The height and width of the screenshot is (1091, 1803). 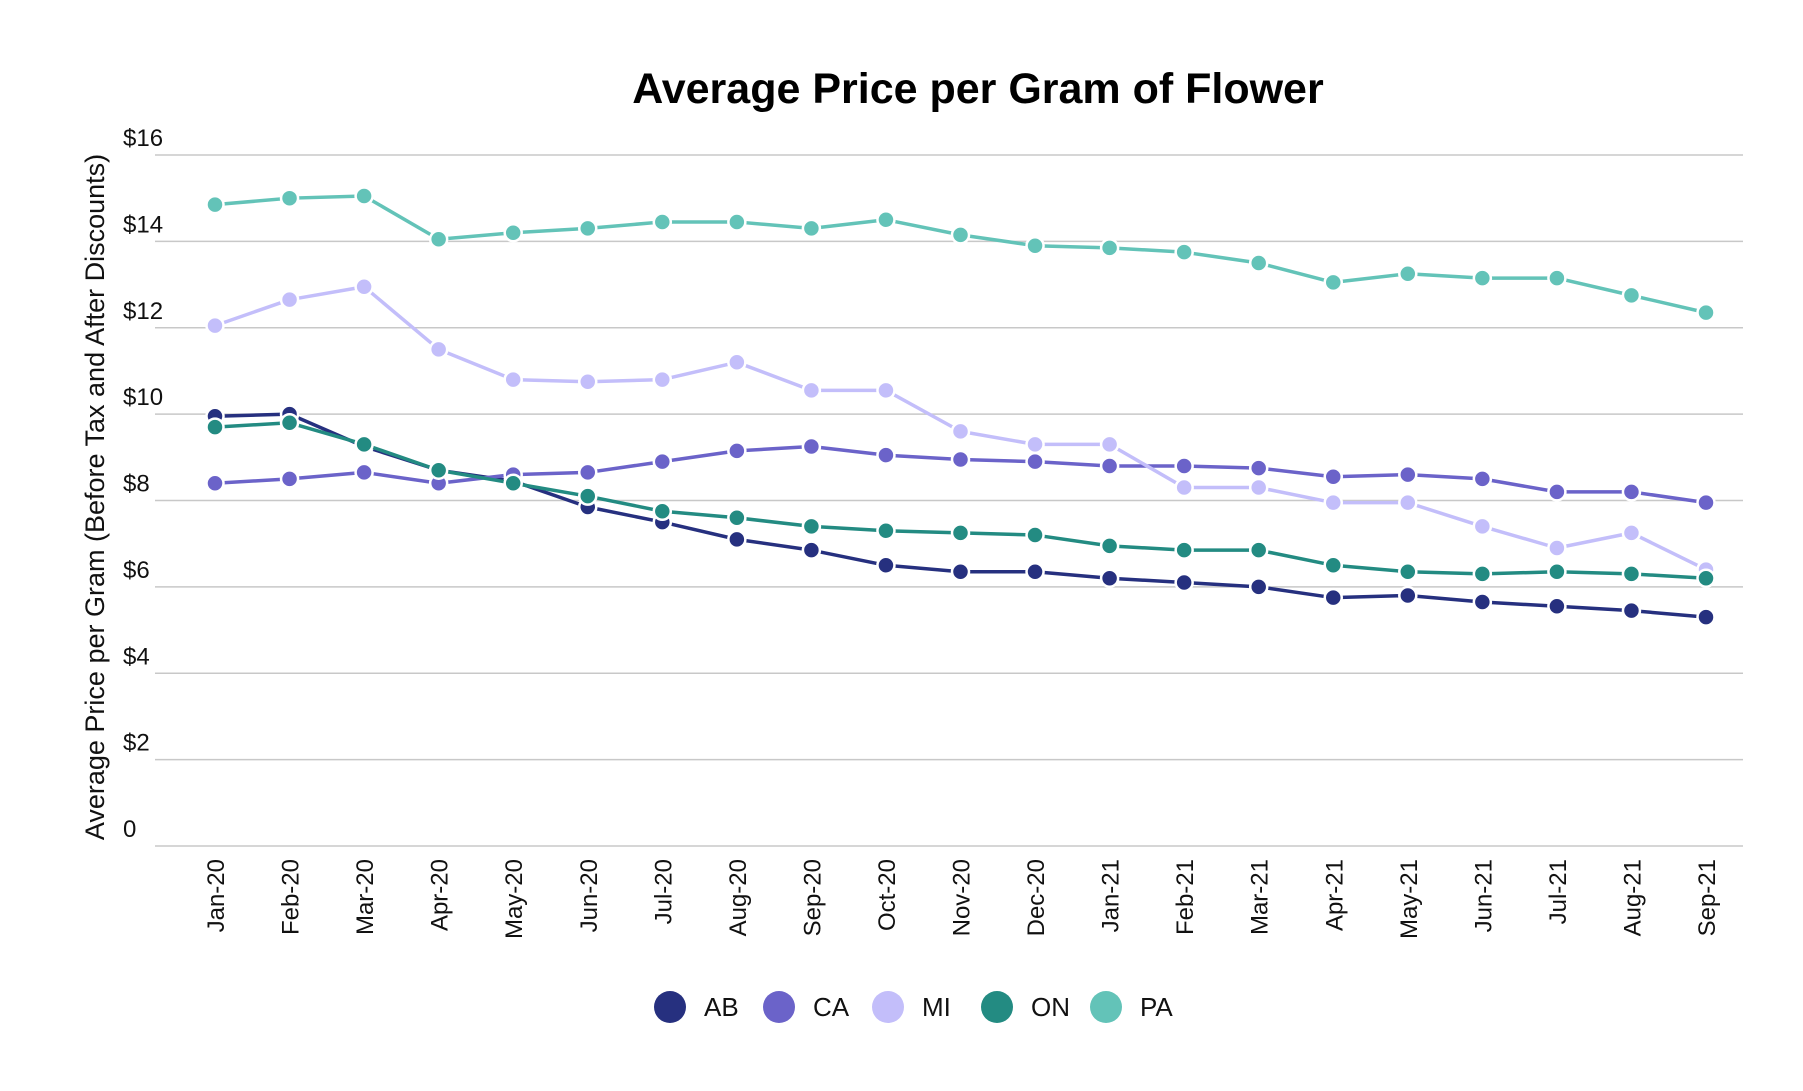 I want to click on legend-item-ab: AB, so click(x=696, y=1007).